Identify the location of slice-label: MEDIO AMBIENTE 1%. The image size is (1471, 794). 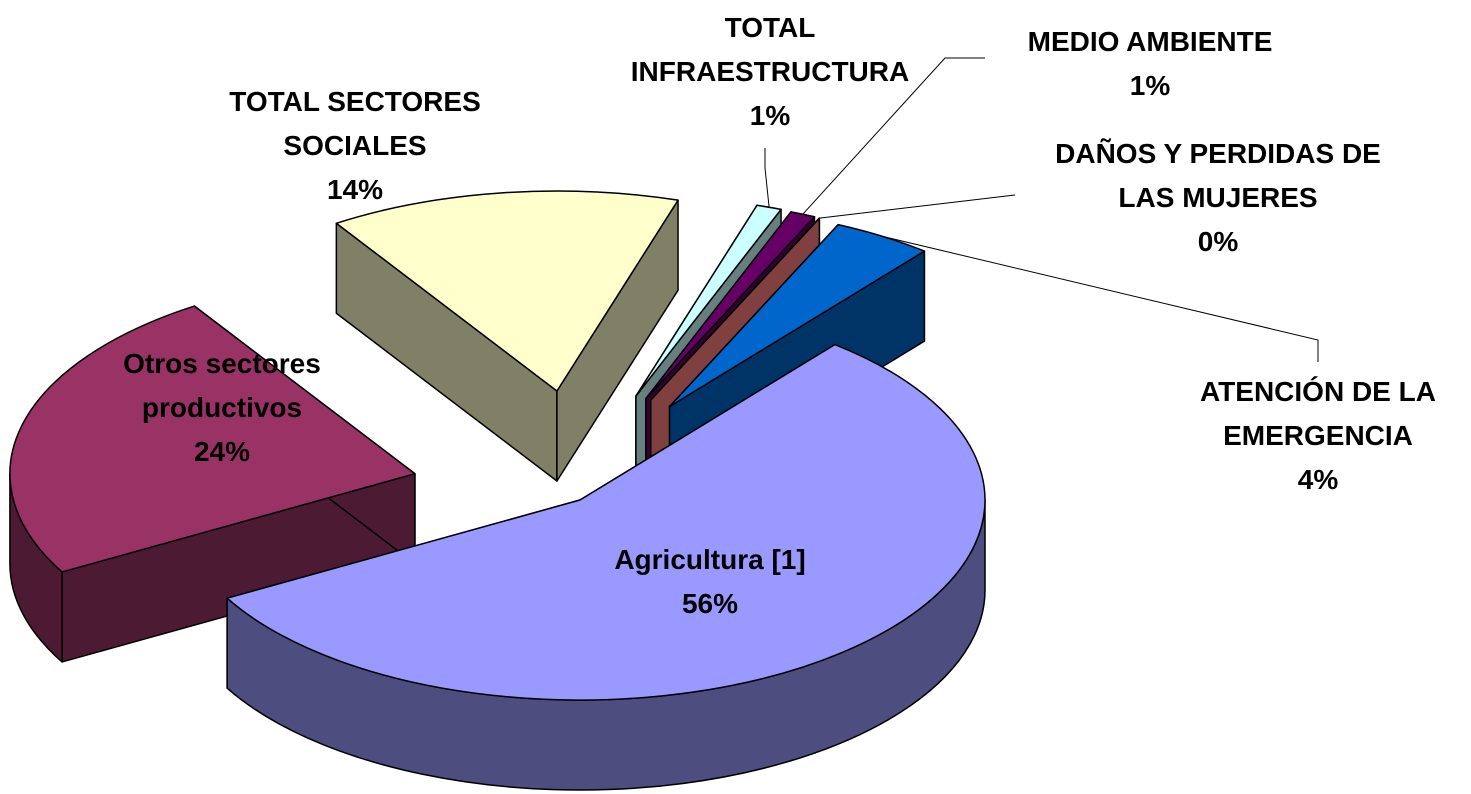
(1150, 64).